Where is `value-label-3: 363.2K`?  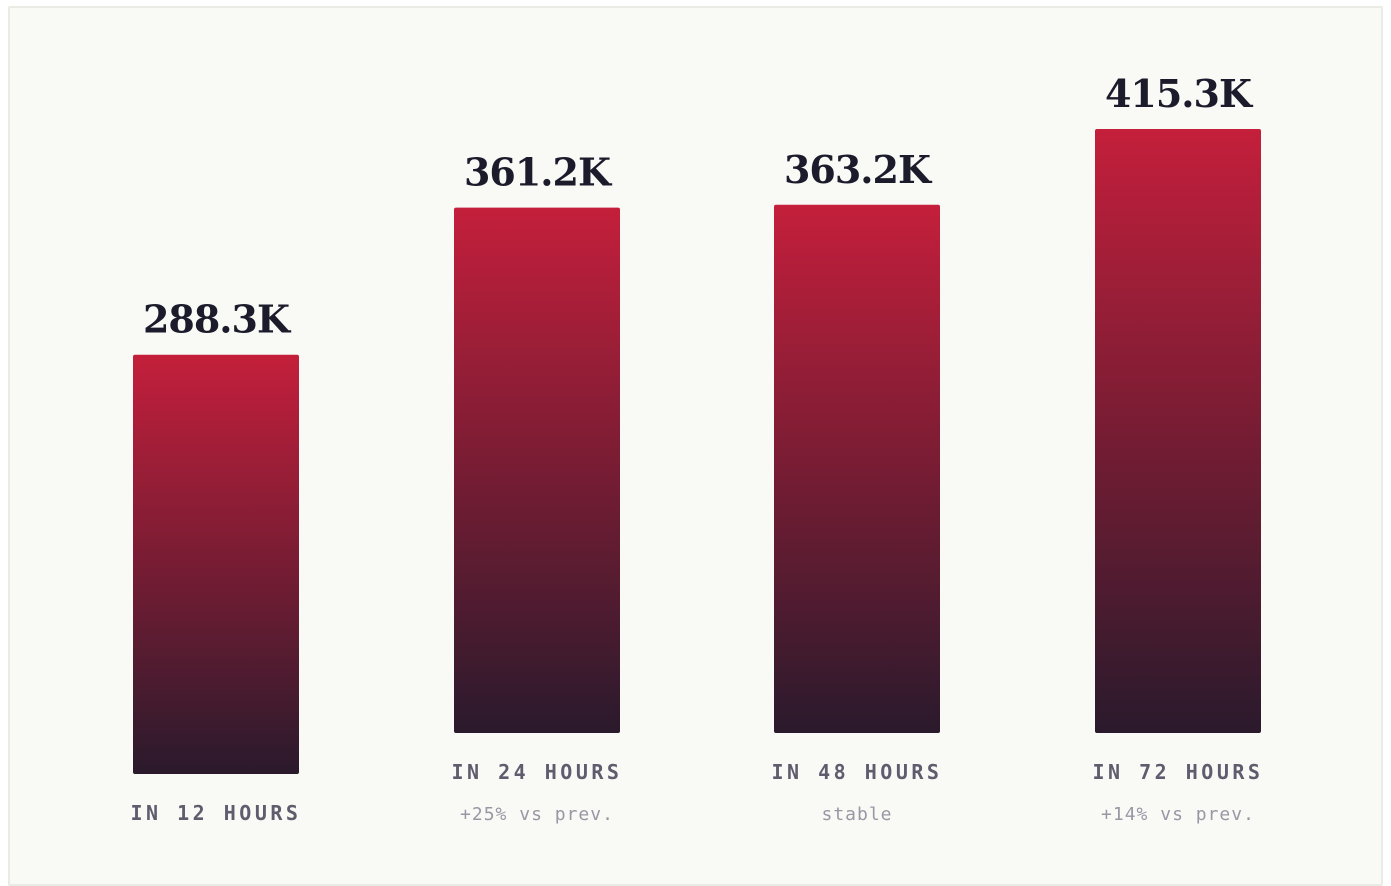 value-label-3: 363.2K is located at coordinates (858, 169).